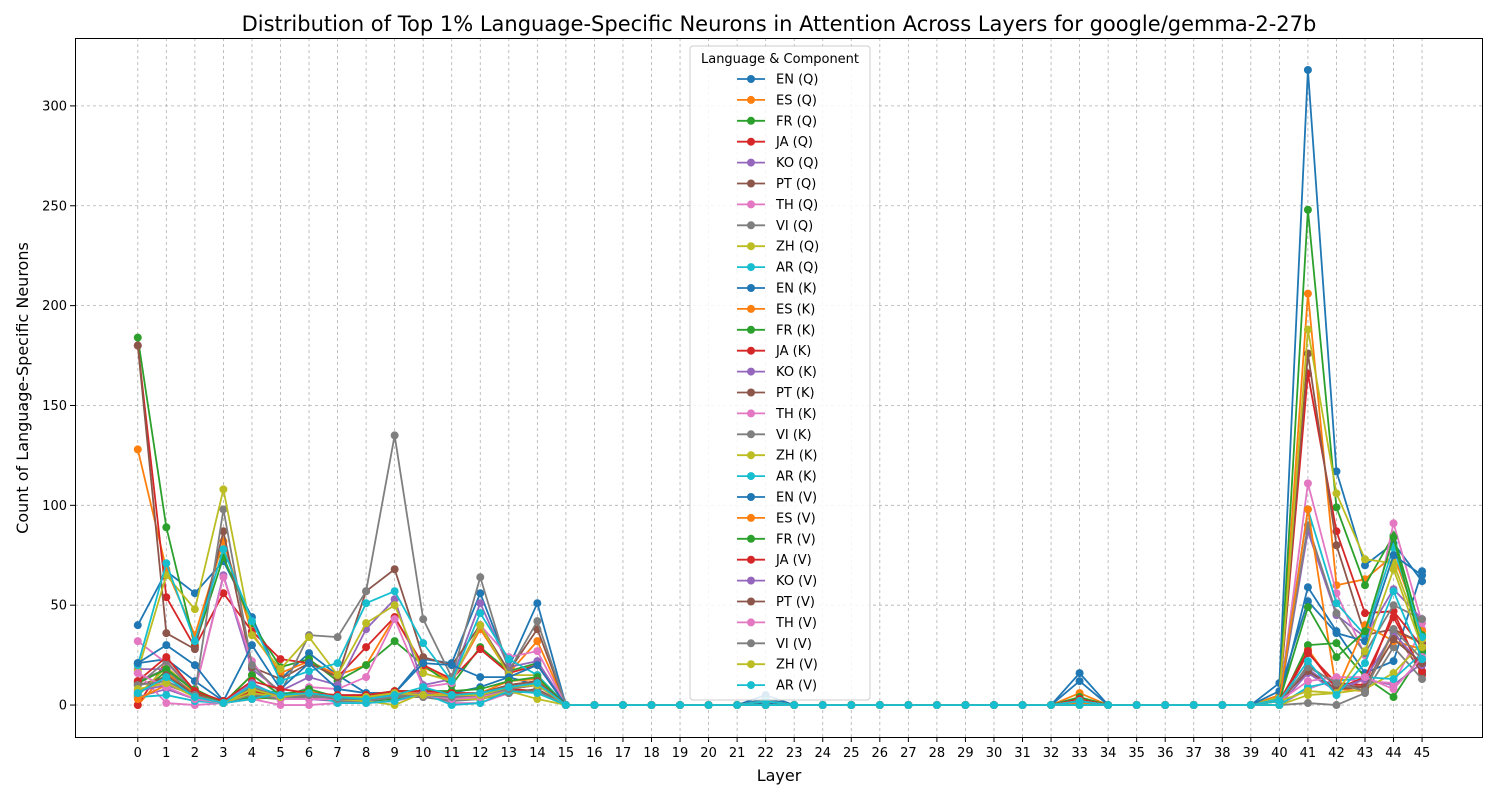 The width and height of the screenshot is (1500, 800). Describe the element at coordinates (778, 163) in the screenshot. I see `legend-item: KO (Q)` at that location.